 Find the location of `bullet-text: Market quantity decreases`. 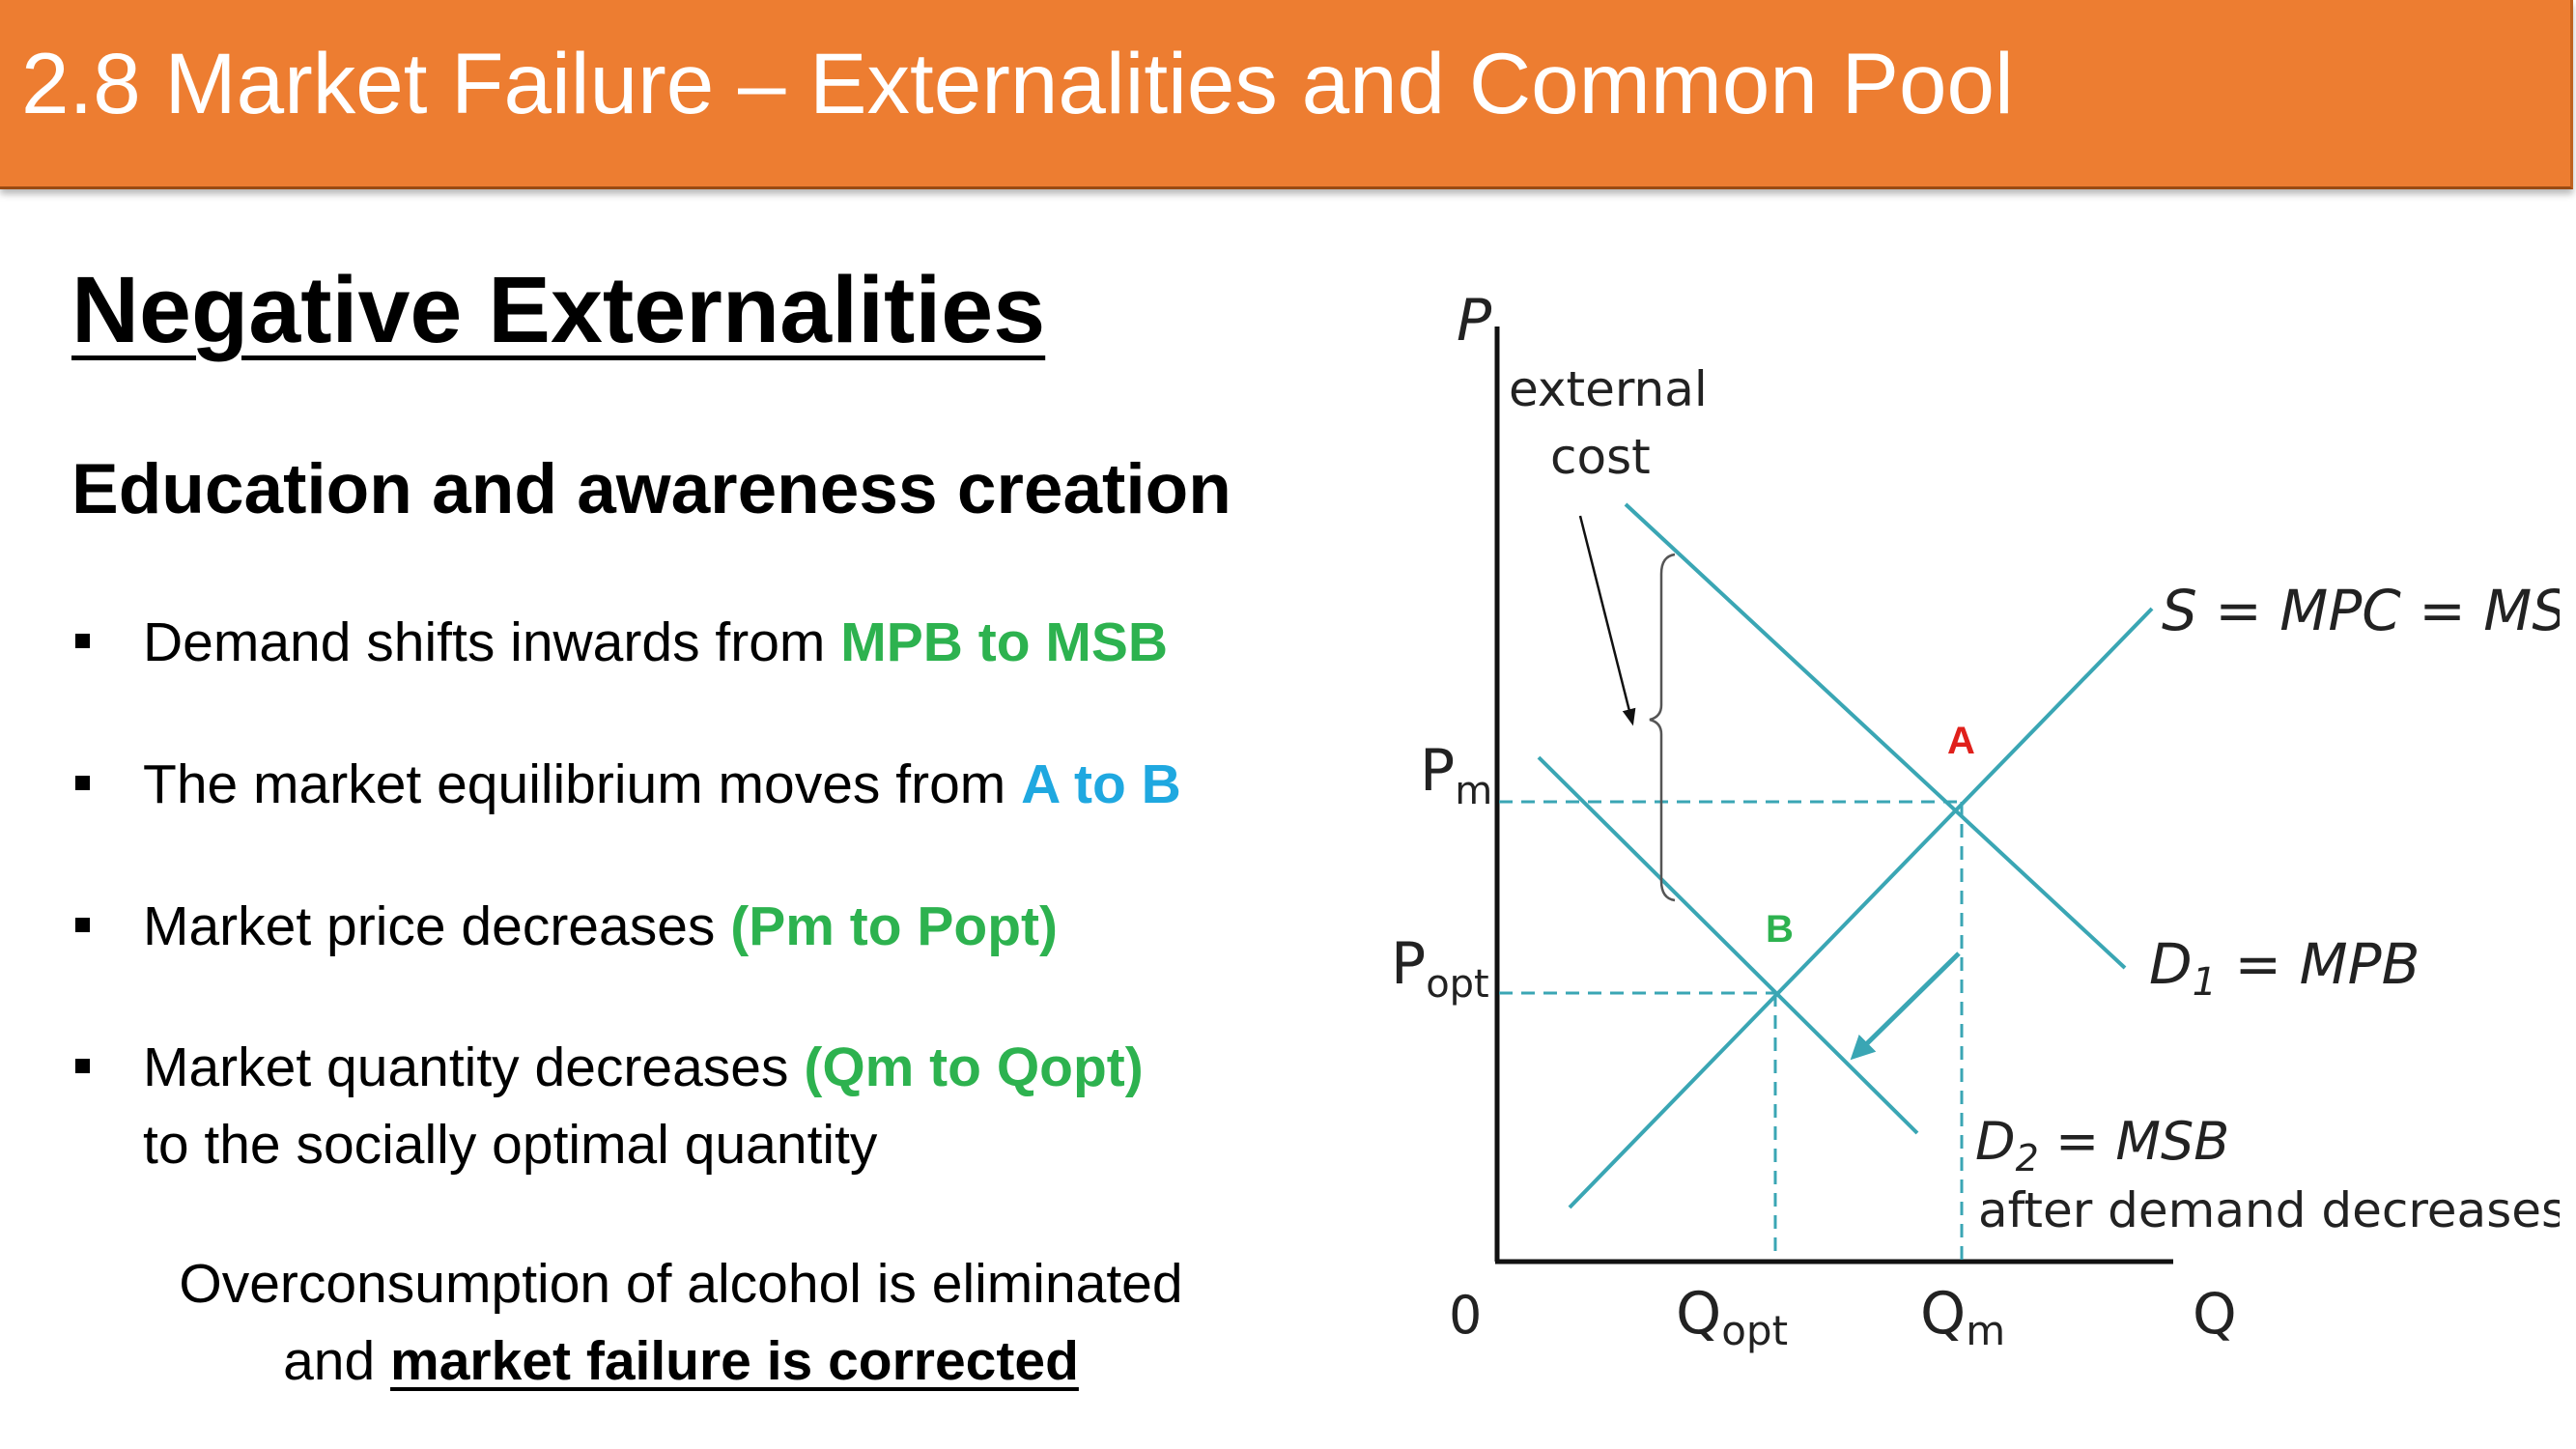

bullet-text: Market quantity decreases is located at coordinates (474, 1067).